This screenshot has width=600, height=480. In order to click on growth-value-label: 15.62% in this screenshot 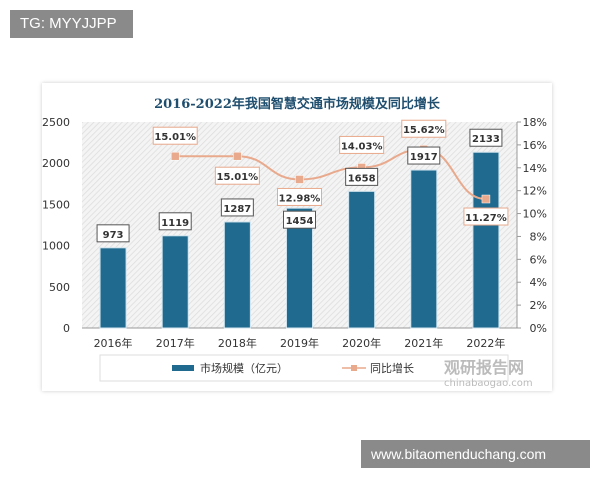, I will do `click(424, 130)`.